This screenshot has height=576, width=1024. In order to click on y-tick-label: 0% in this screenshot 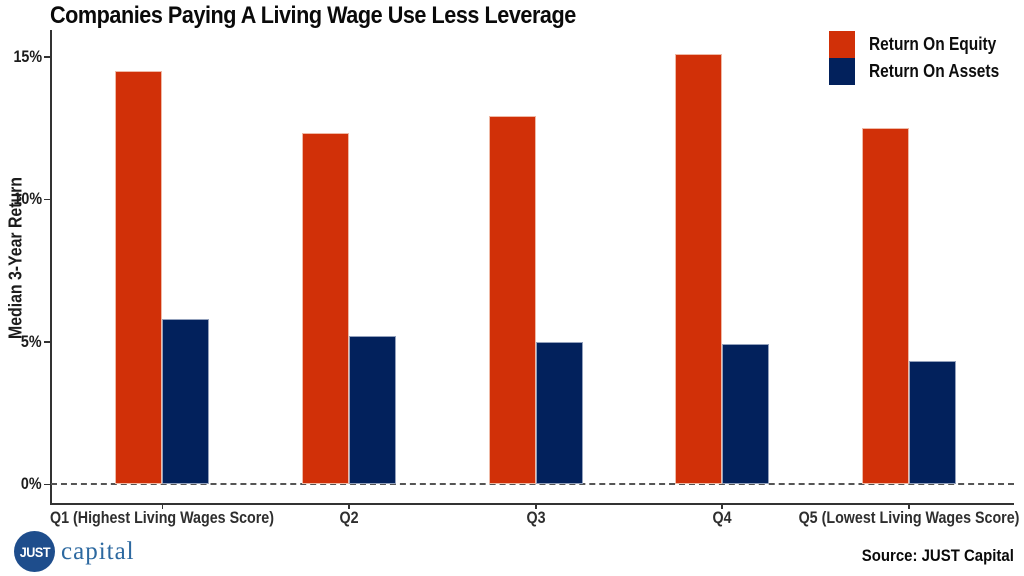, I will do `click(31, 483)`.